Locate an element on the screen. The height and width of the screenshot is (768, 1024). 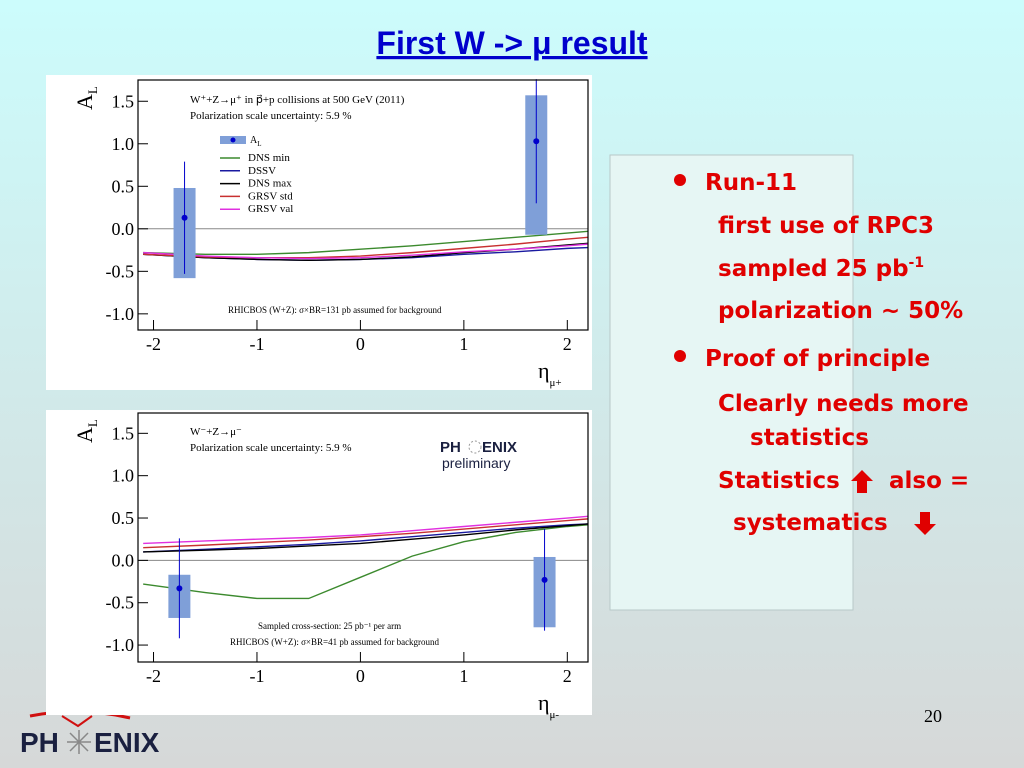
text-panel is located at coordinates (731, 382).